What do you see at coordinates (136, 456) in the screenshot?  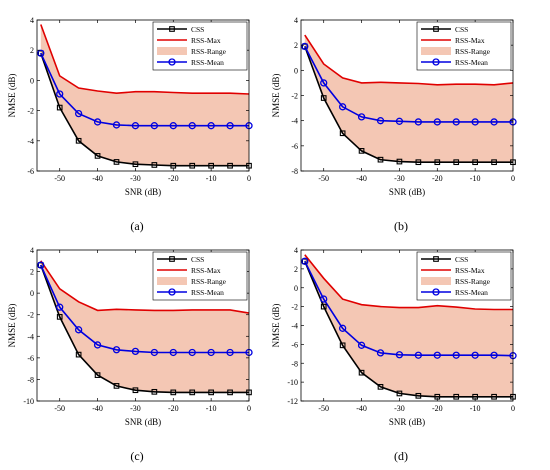 I see `panel-caption: (c)` at bounding box center [136, 456].